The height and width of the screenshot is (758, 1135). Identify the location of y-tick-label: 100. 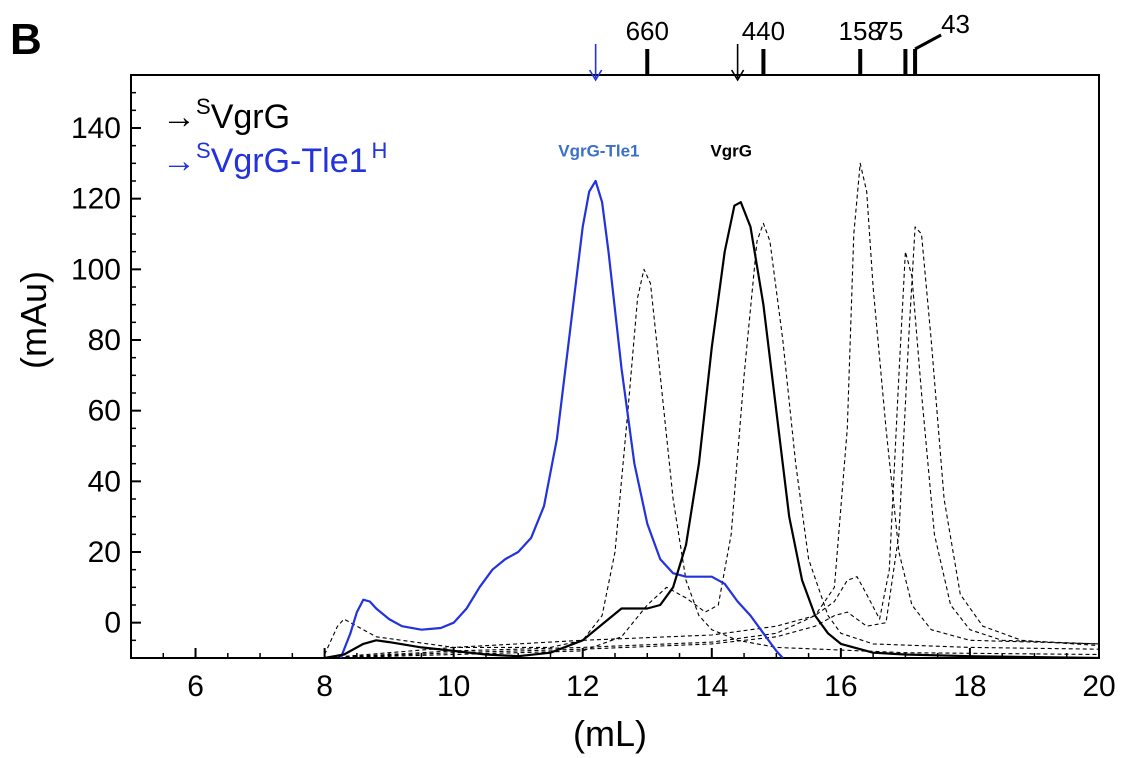
(96, 269).